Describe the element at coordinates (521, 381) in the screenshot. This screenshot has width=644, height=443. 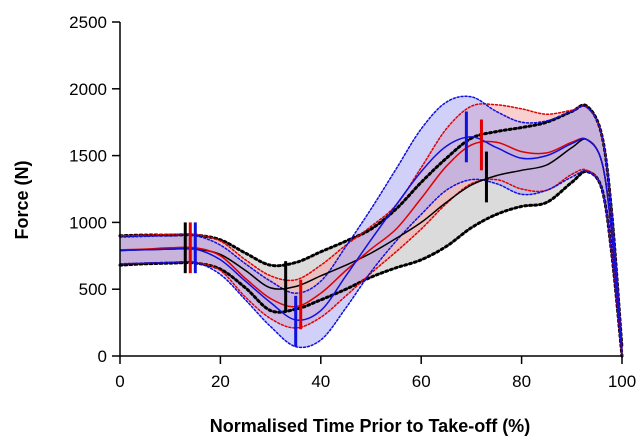
I see `x-tick-label: 80` at that location.